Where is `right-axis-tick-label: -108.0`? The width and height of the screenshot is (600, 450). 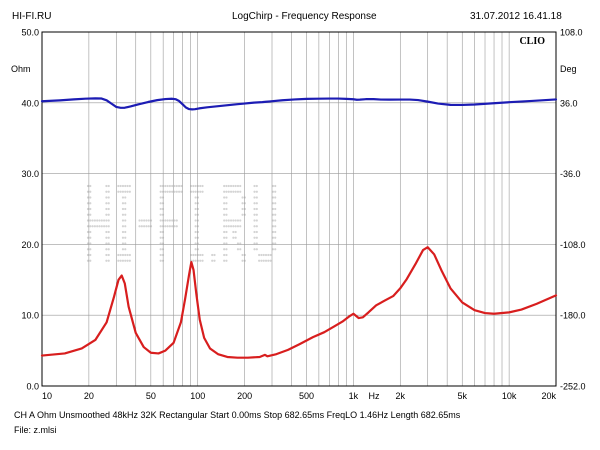
right-axis-tick-label: -108.0 is located at coordinates (573, 245).